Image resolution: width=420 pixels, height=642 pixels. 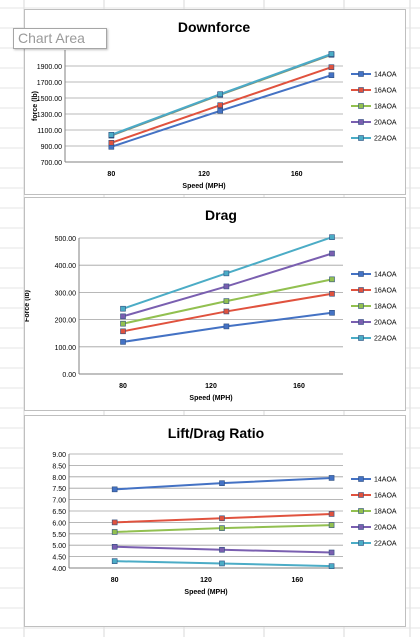 I want to click on y-tick-label: 100.00, so click(x=66, y=348).